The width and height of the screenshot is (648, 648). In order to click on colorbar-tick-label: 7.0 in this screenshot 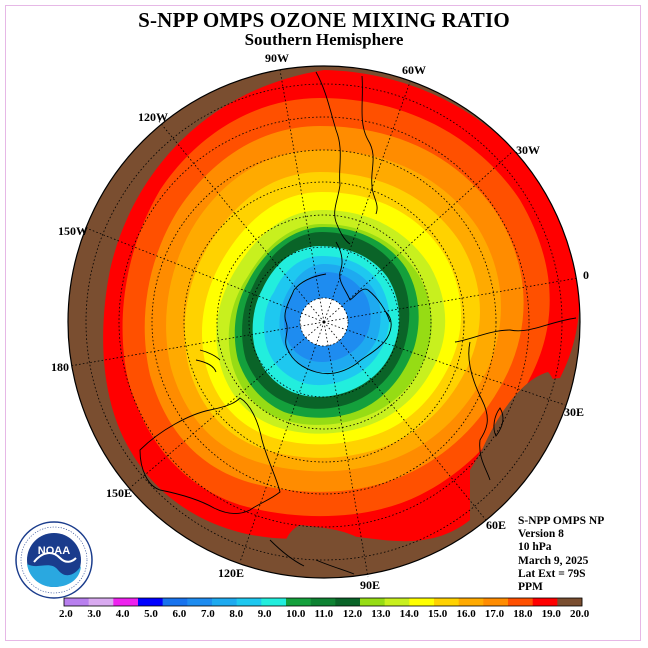, I will do `click(207, 614)`.